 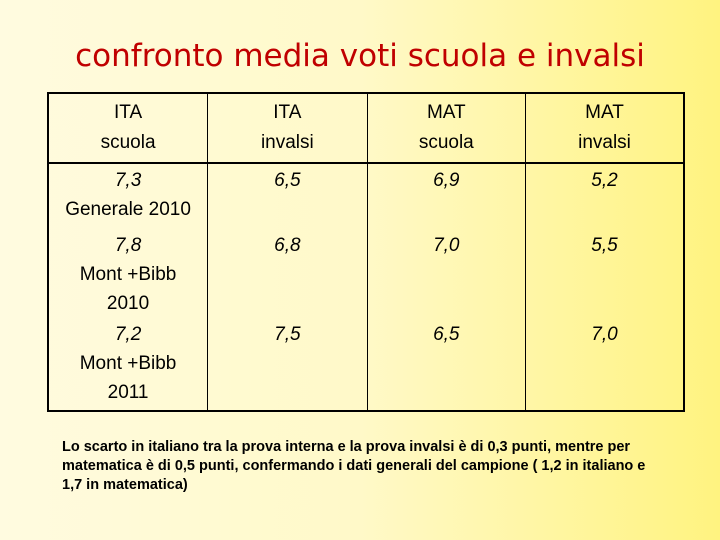 What do you see at coordinates (128, 209) in the screenshot?
I see `row-group-label: Generale 2010` at bounding box center [128, 209].